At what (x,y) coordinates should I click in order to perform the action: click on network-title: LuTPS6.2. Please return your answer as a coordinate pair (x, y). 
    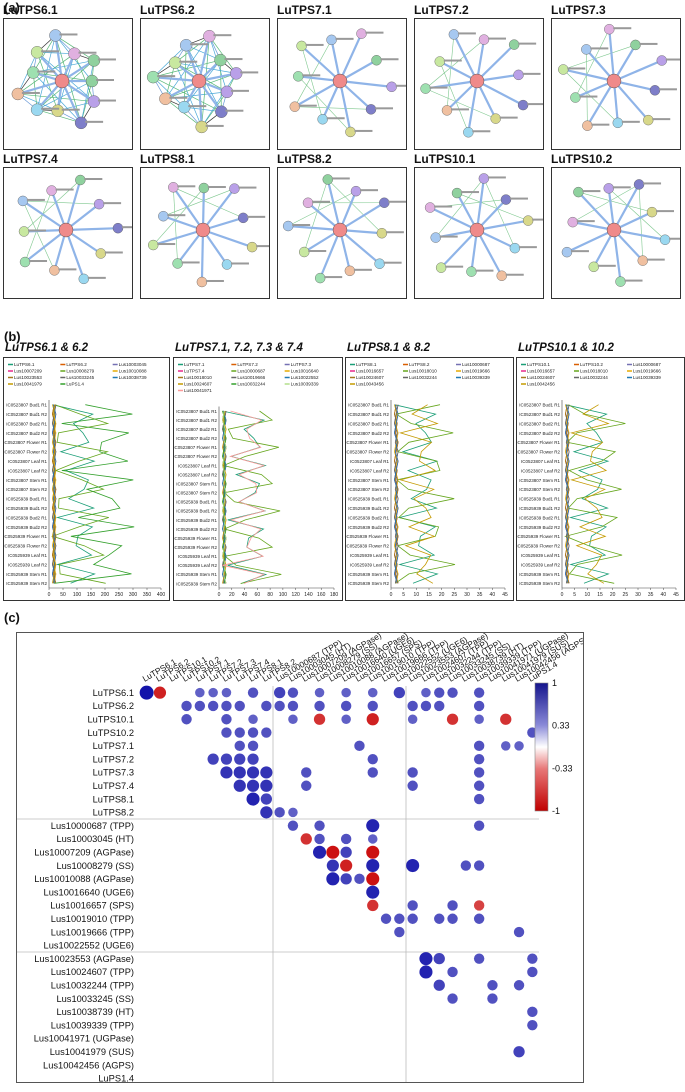
    Looking at the image, I should click on (167, 10).